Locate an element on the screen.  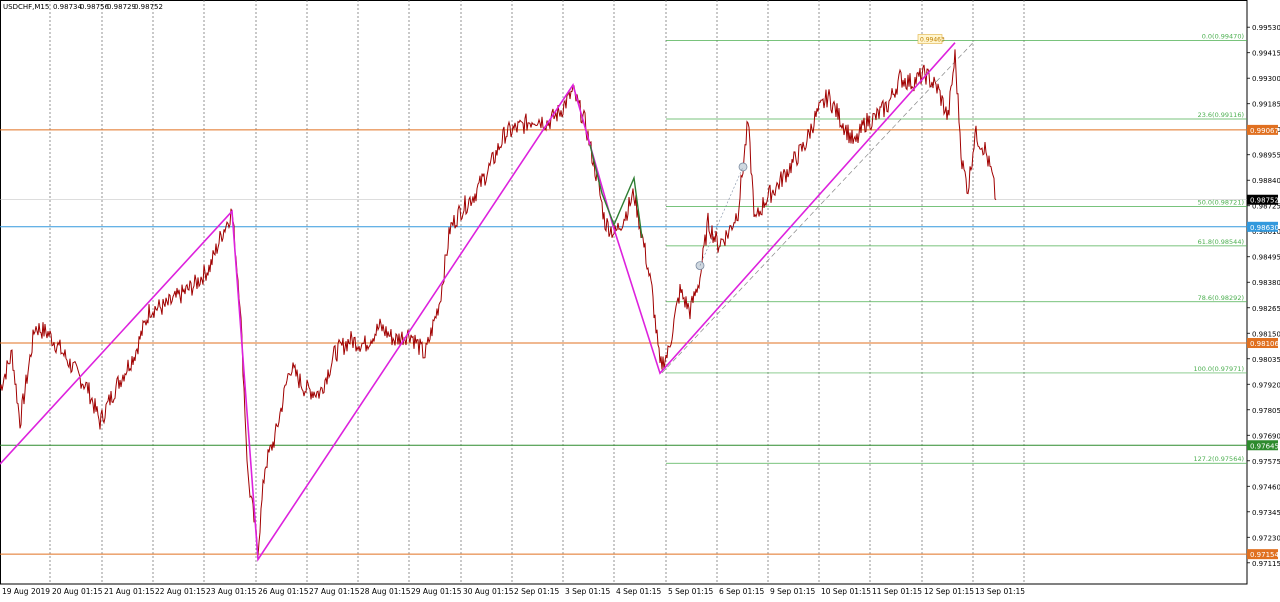
marker-circle is located at coordinates (743, 167).